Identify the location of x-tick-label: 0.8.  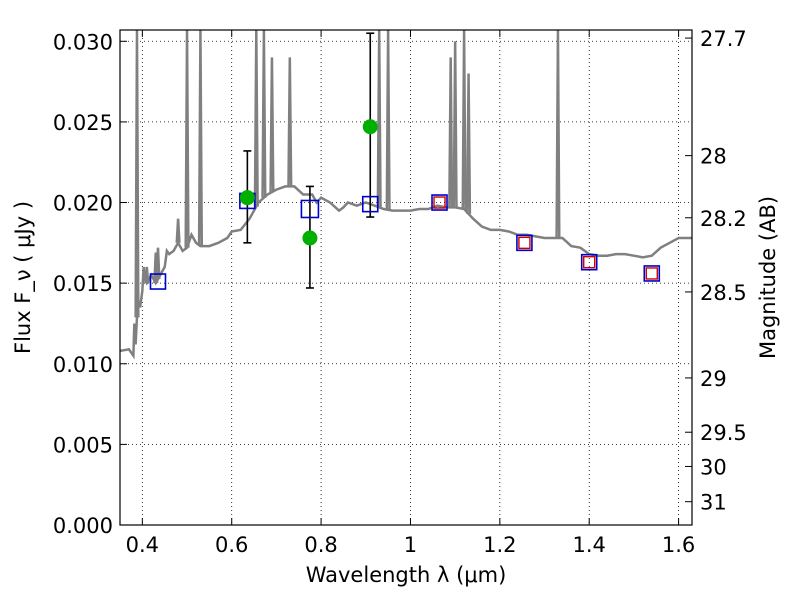
(320, 545).